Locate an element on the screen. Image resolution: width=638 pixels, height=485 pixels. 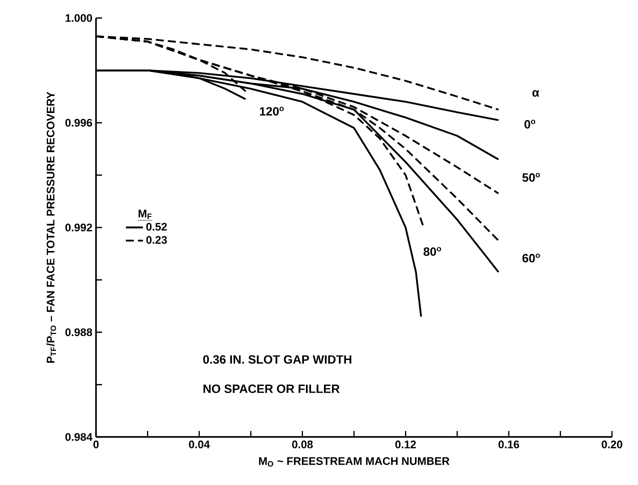
y-tick-label: 0.988 is located at coordinates (78, 332).